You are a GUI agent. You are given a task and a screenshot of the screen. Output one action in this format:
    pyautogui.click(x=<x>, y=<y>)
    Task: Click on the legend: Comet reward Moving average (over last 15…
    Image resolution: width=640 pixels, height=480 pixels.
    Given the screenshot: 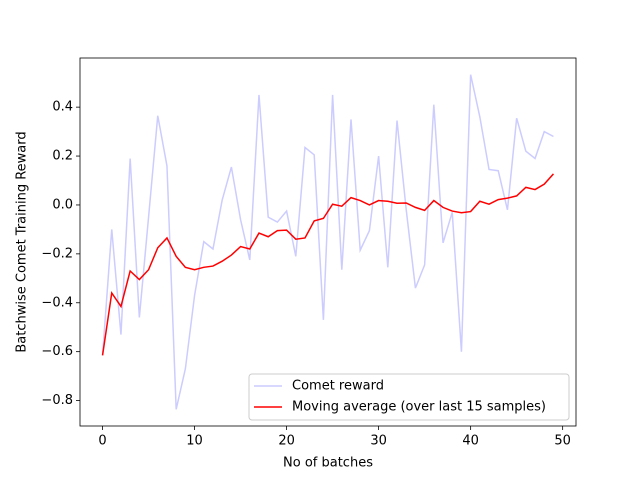 What is the action you would take?
    pyautogui.click(x=409, y=397)
    